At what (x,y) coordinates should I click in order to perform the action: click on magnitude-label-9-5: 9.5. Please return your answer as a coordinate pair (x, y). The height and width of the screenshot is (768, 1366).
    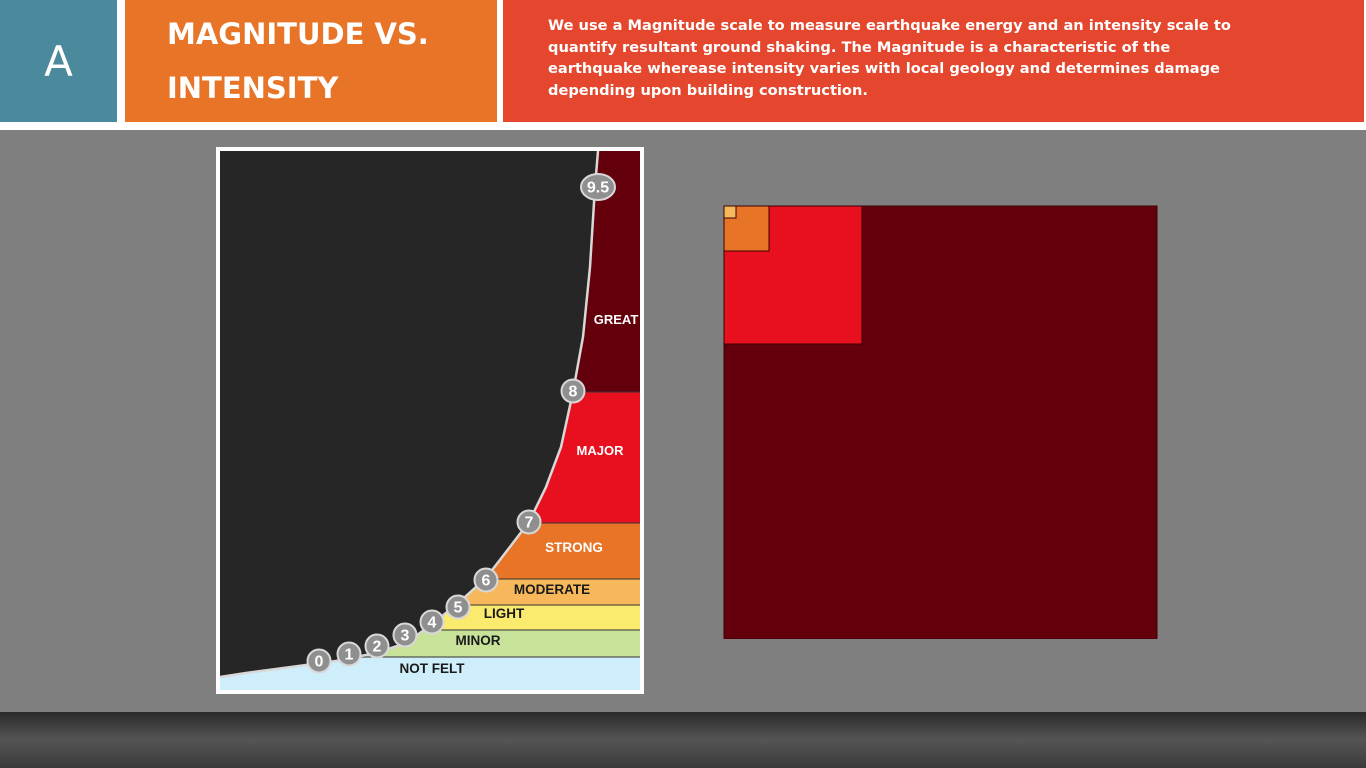
    Looking at the image, I should click on (598, 188).